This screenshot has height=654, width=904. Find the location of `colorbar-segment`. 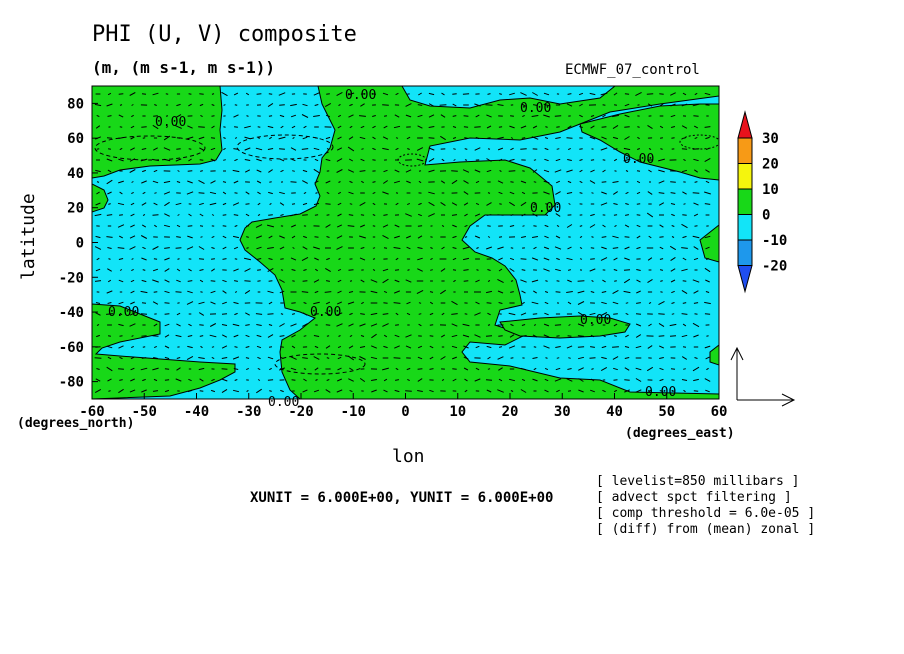

colorbar-segment is located at coordinates (745, 252).